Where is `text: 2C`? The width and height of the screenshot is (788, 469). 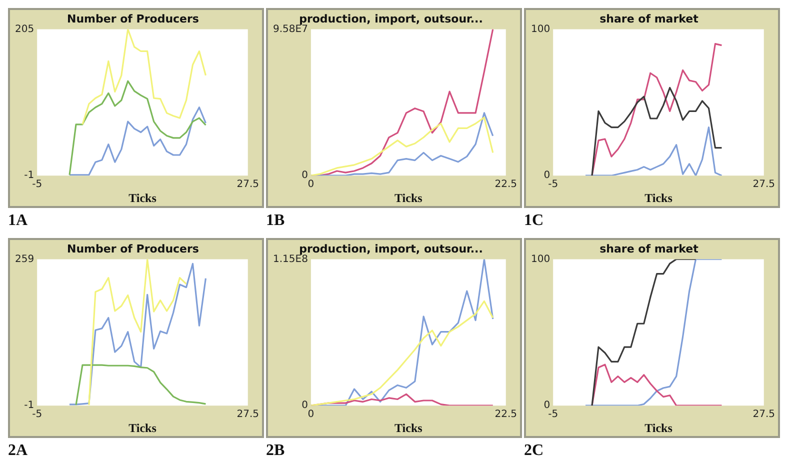 text: 2C is located at coordinates (534, 450).